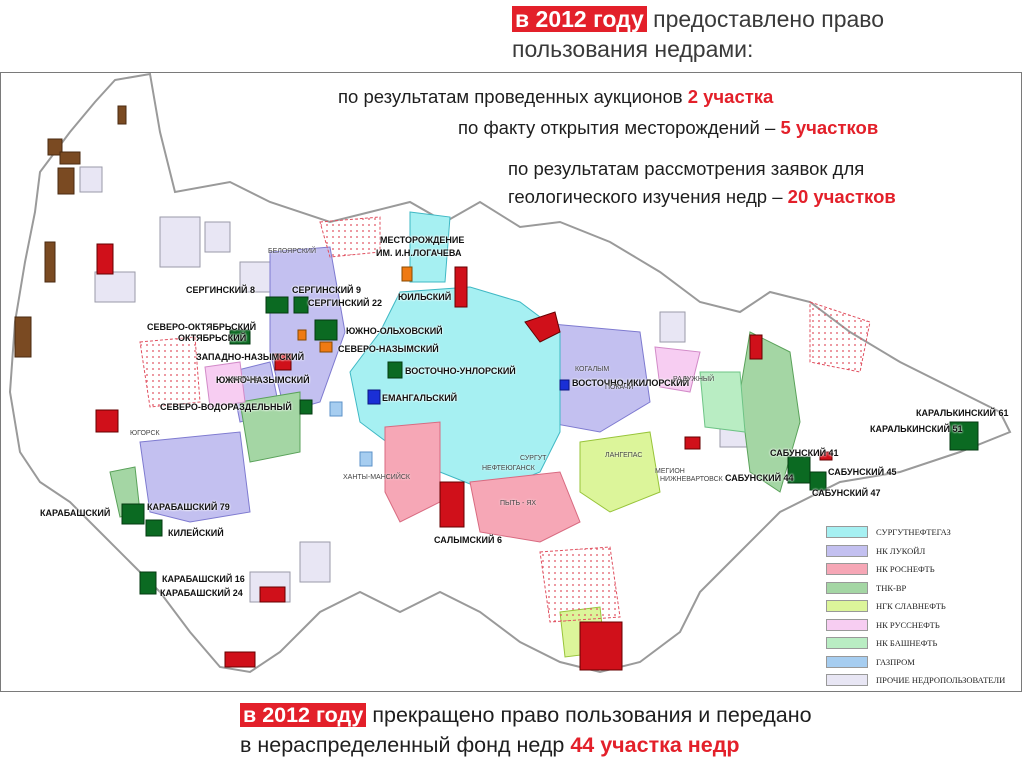 The image size is (1024, 761). I want to click on legend-label: НК РОСНЕФТЬ, so click(905, 569).